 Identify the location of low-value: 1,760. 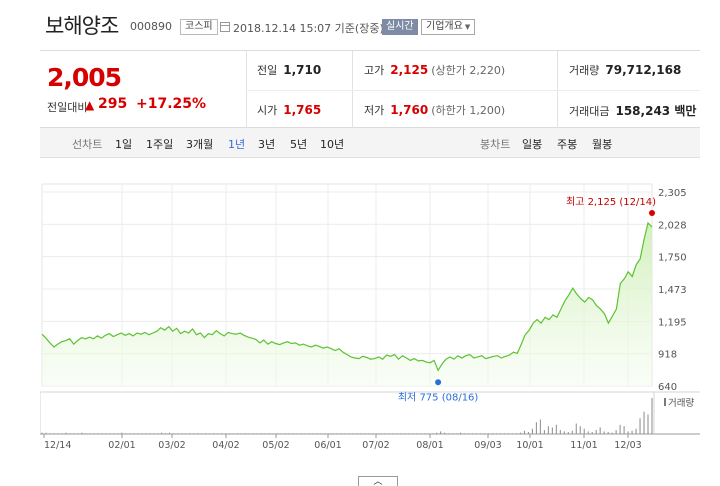
(409, 110).